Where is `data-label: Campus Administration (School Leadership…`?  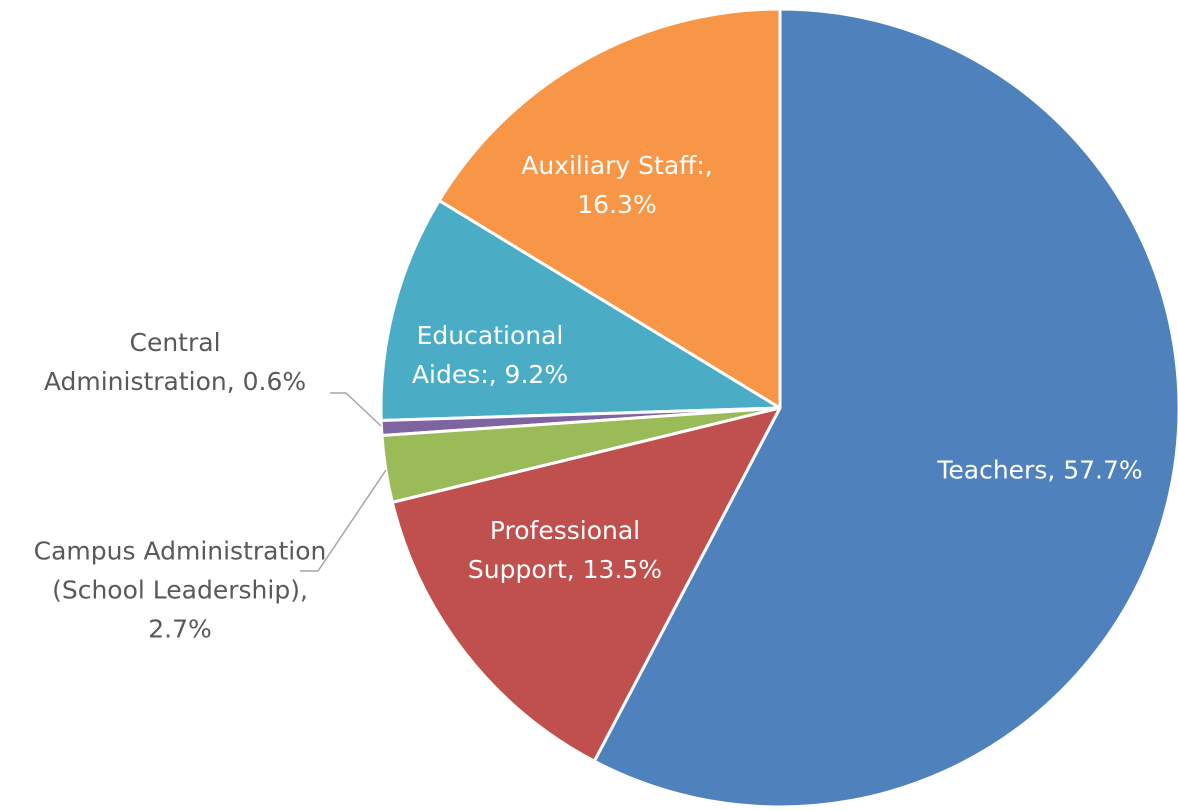 data-label: Campus Administration (School Leadership… is located at coordinates (180, 590).